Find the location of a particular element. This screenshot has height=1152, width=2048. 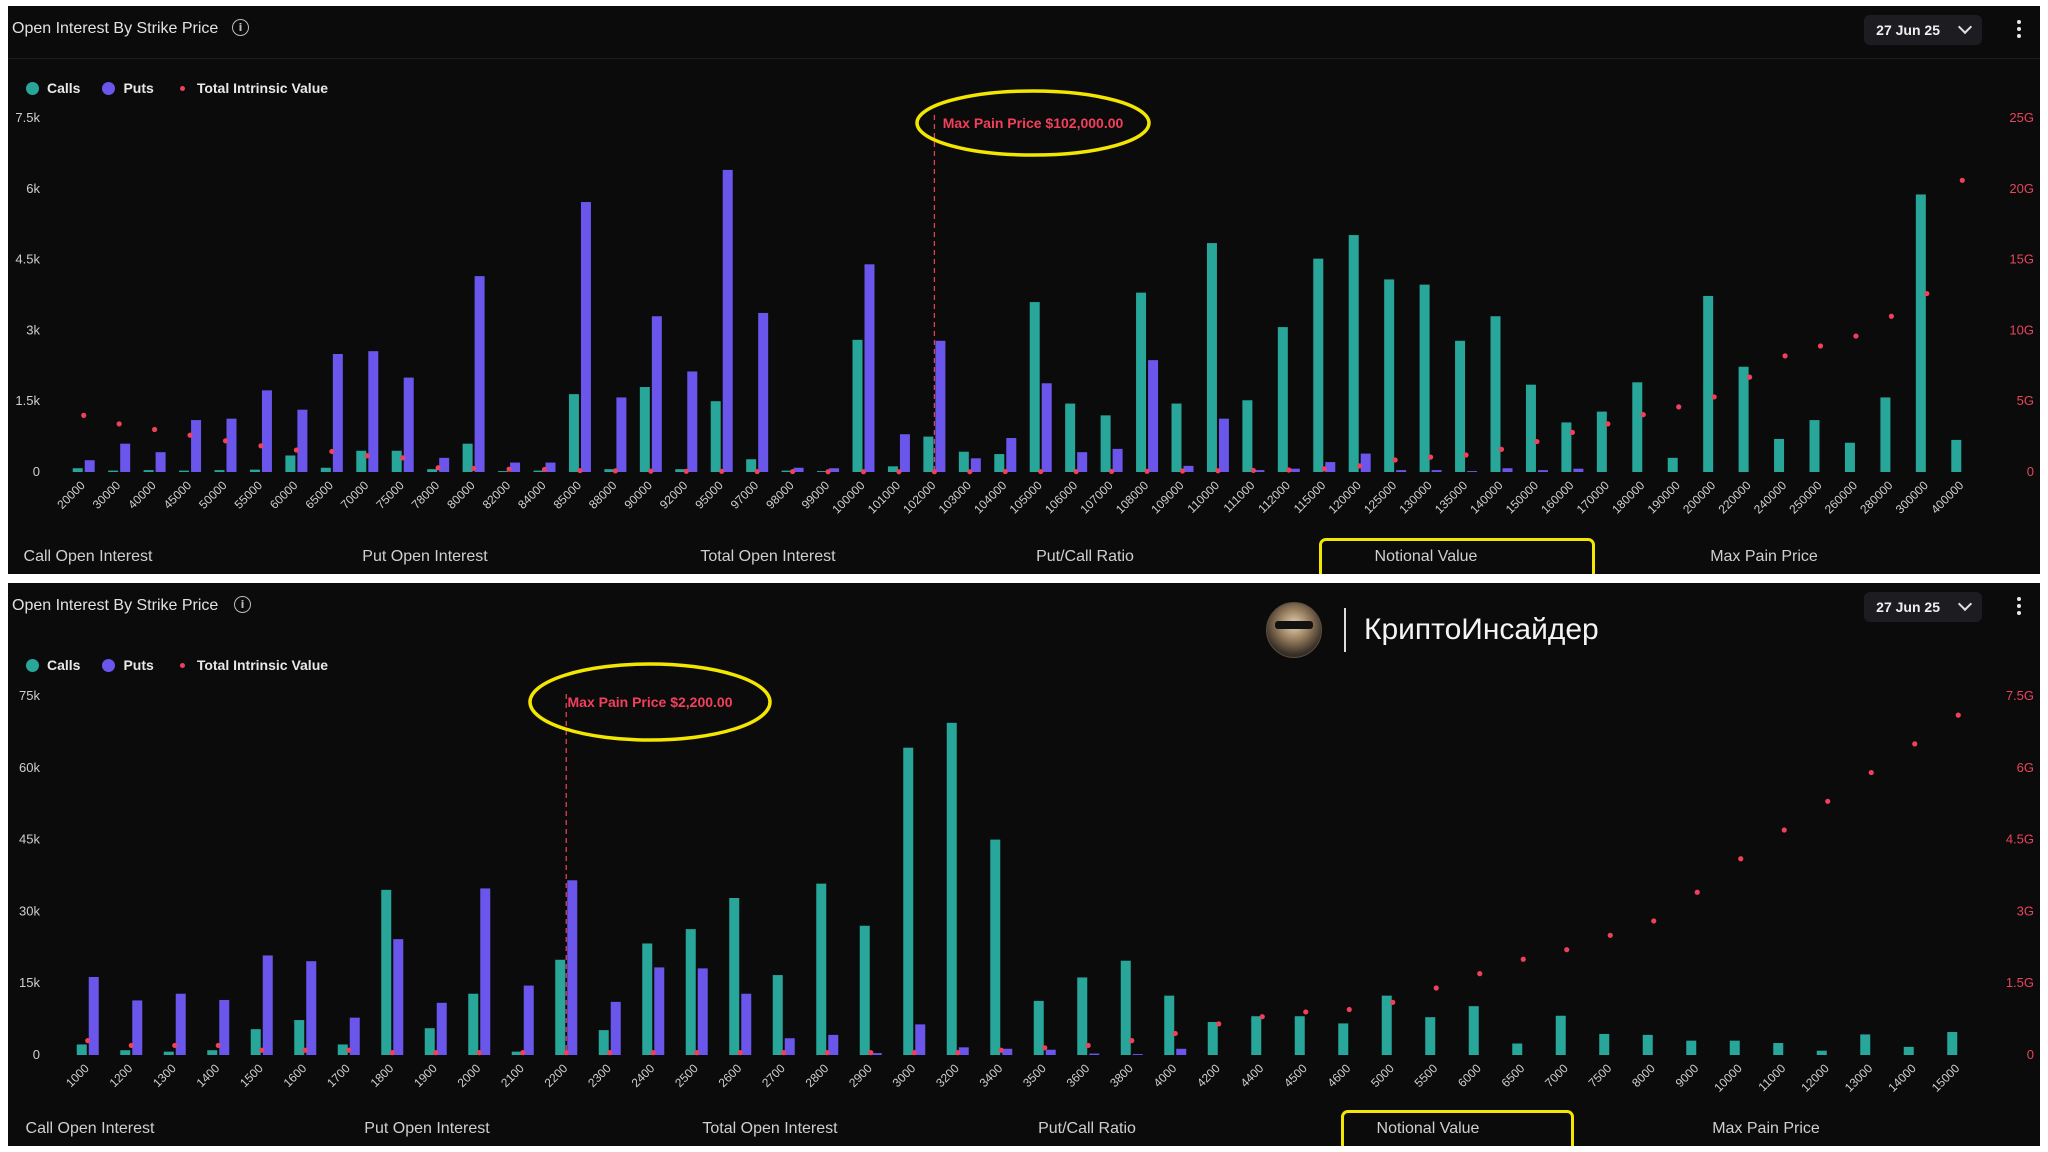

max-pain-label: Max Pain Price $2,200.00 is located at coordinates (650, 702).